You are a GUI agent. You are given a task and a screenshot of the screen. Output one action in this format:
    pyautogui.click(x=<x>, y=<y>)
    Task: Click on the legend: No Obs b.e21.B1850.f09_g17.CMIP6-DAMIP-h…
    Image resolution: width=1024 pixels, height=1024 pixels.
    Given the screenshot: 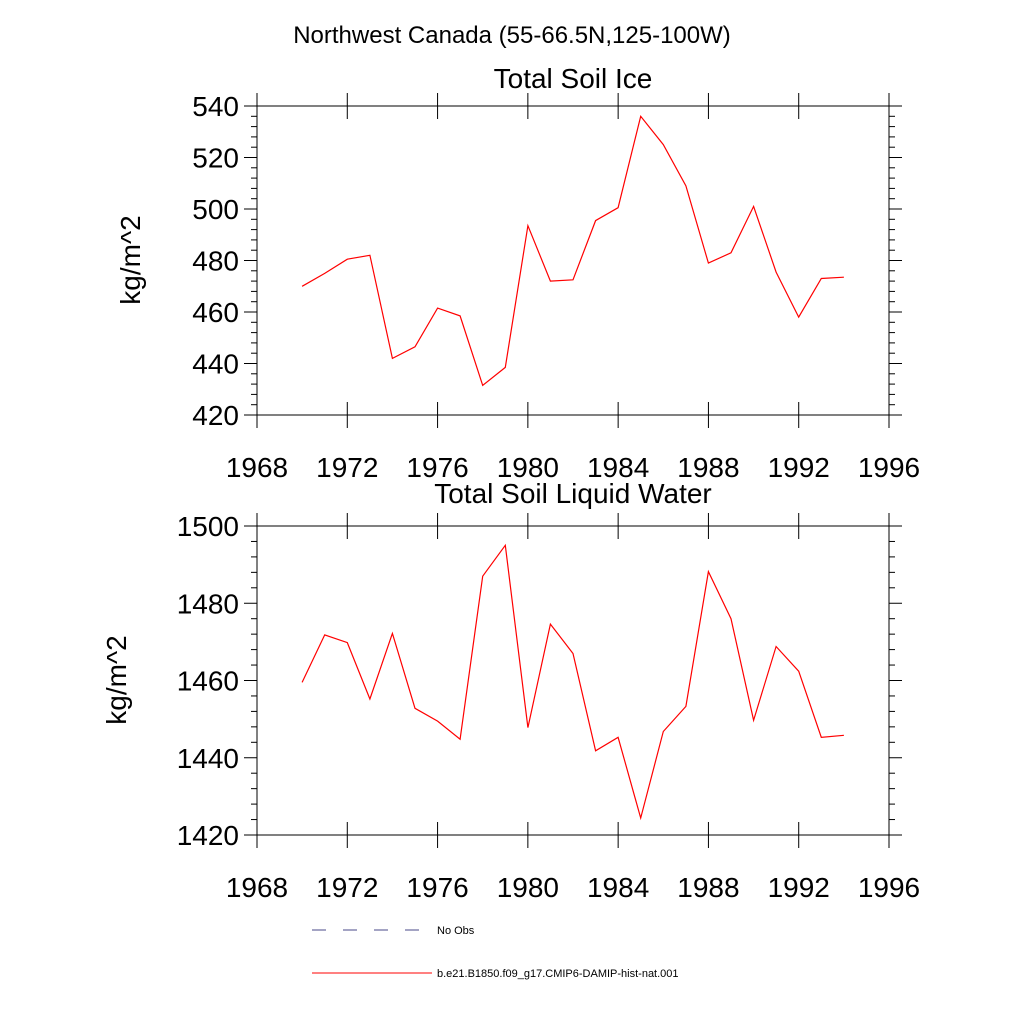 What is the action you would take?
    pyautogui.click(x=495, y=952)
    